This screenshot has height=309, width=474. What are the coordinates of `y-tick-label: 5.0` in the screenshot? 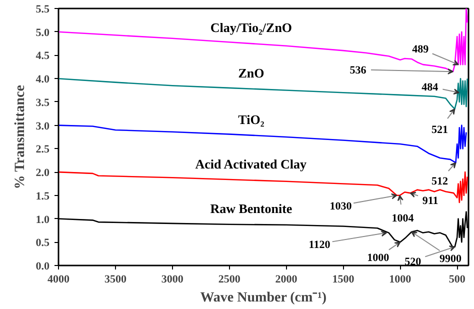 It's located at (43, 32).